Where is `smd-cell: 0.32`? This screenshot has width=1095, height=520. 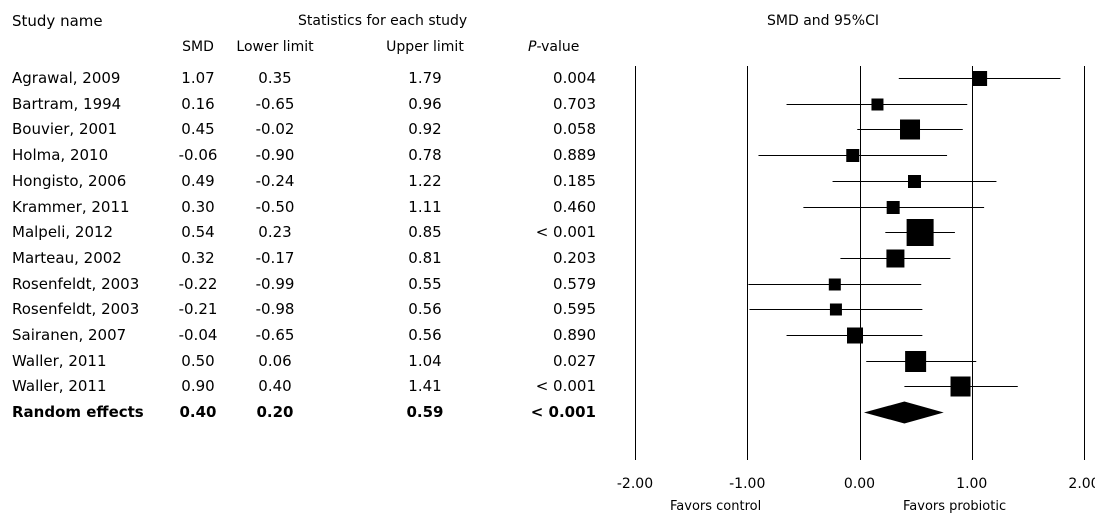
smd-cell: 0.32 is located at coordinates (198, 258).